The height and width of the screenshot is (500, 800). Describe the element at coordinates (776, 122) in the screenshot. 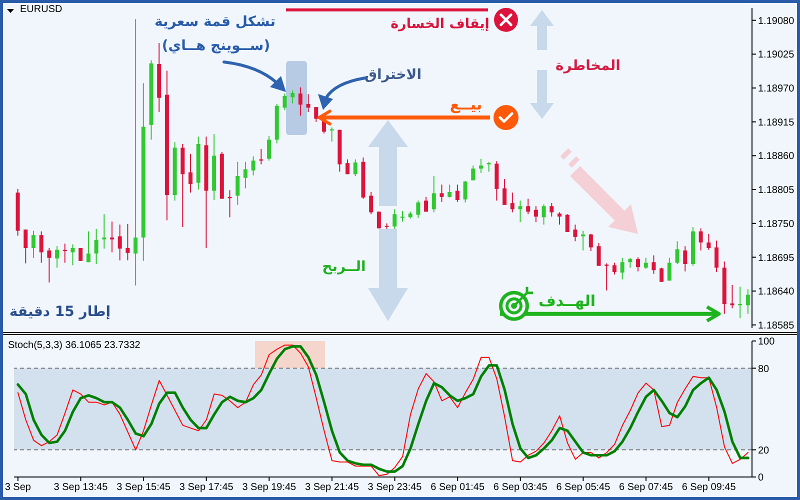

I see `y-tick-label: 1.18915` at that location.